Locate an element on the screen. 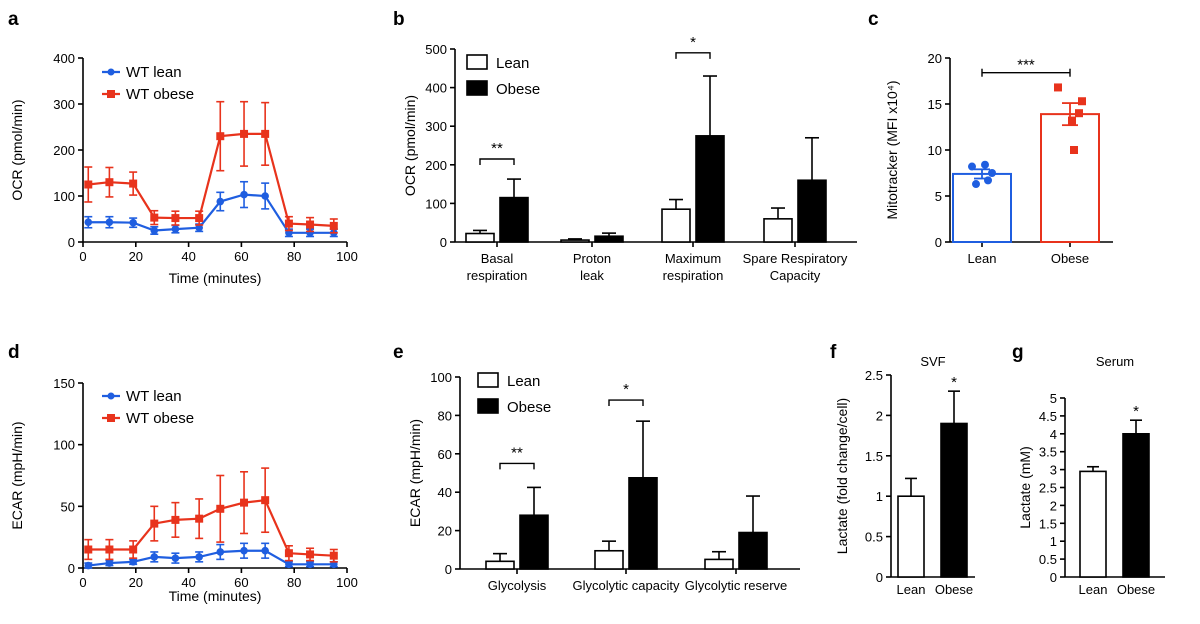 The width and height of the screenshot is (1200, 624). panel-label: d is located at coordinates (14, 352).